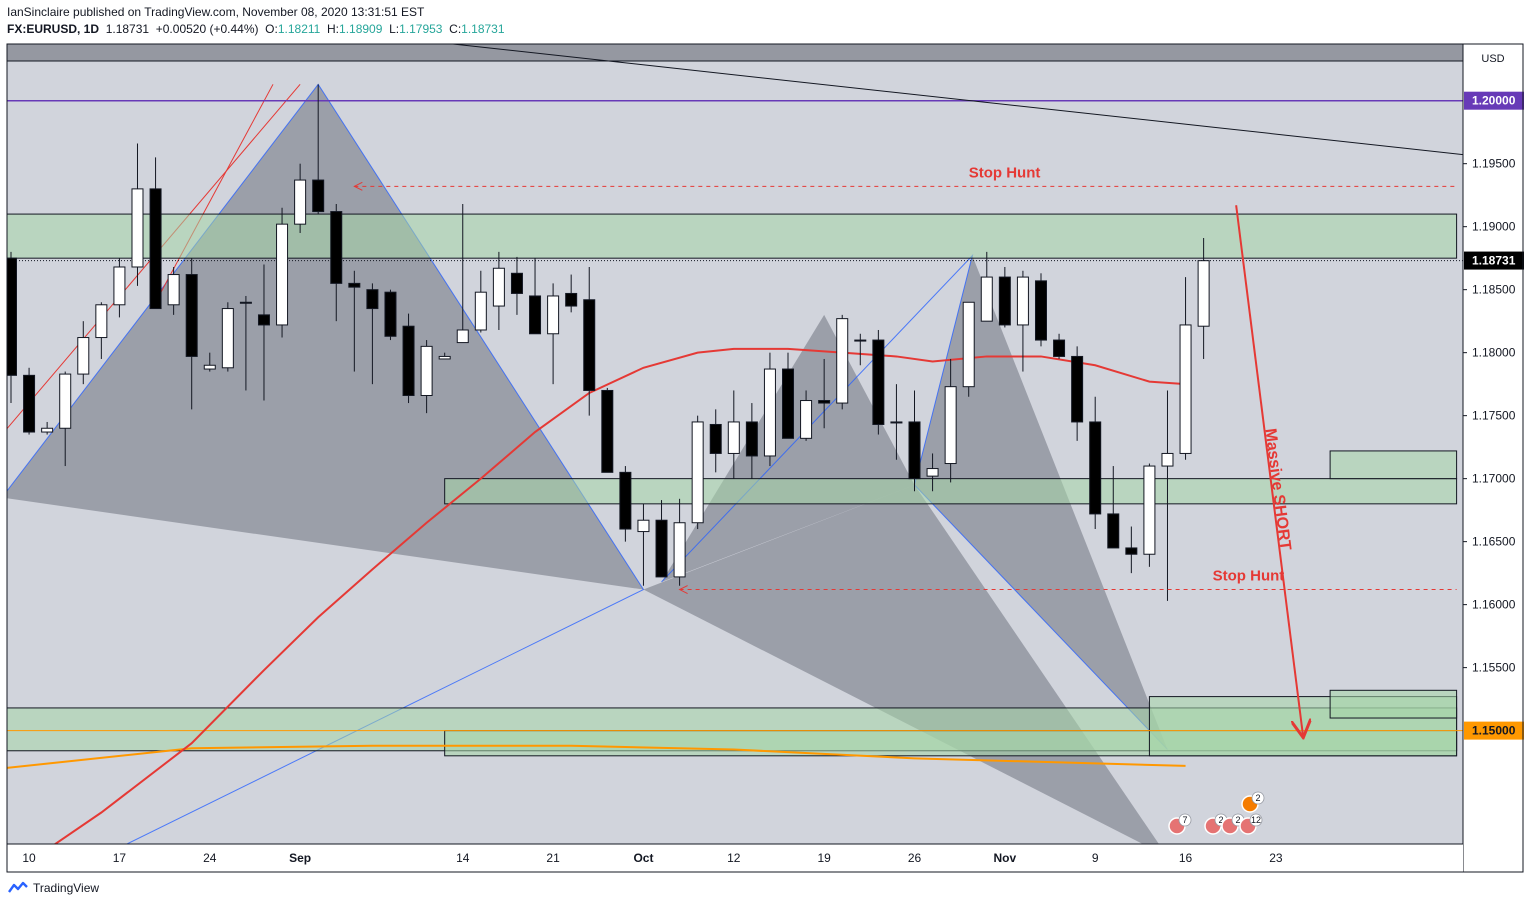 The image size is (1530, 909). What do you see at coordinates (1494, 227) in the screenshot?
I see `y-tick-label: 1.19000` at bounding box center [1494, 227].